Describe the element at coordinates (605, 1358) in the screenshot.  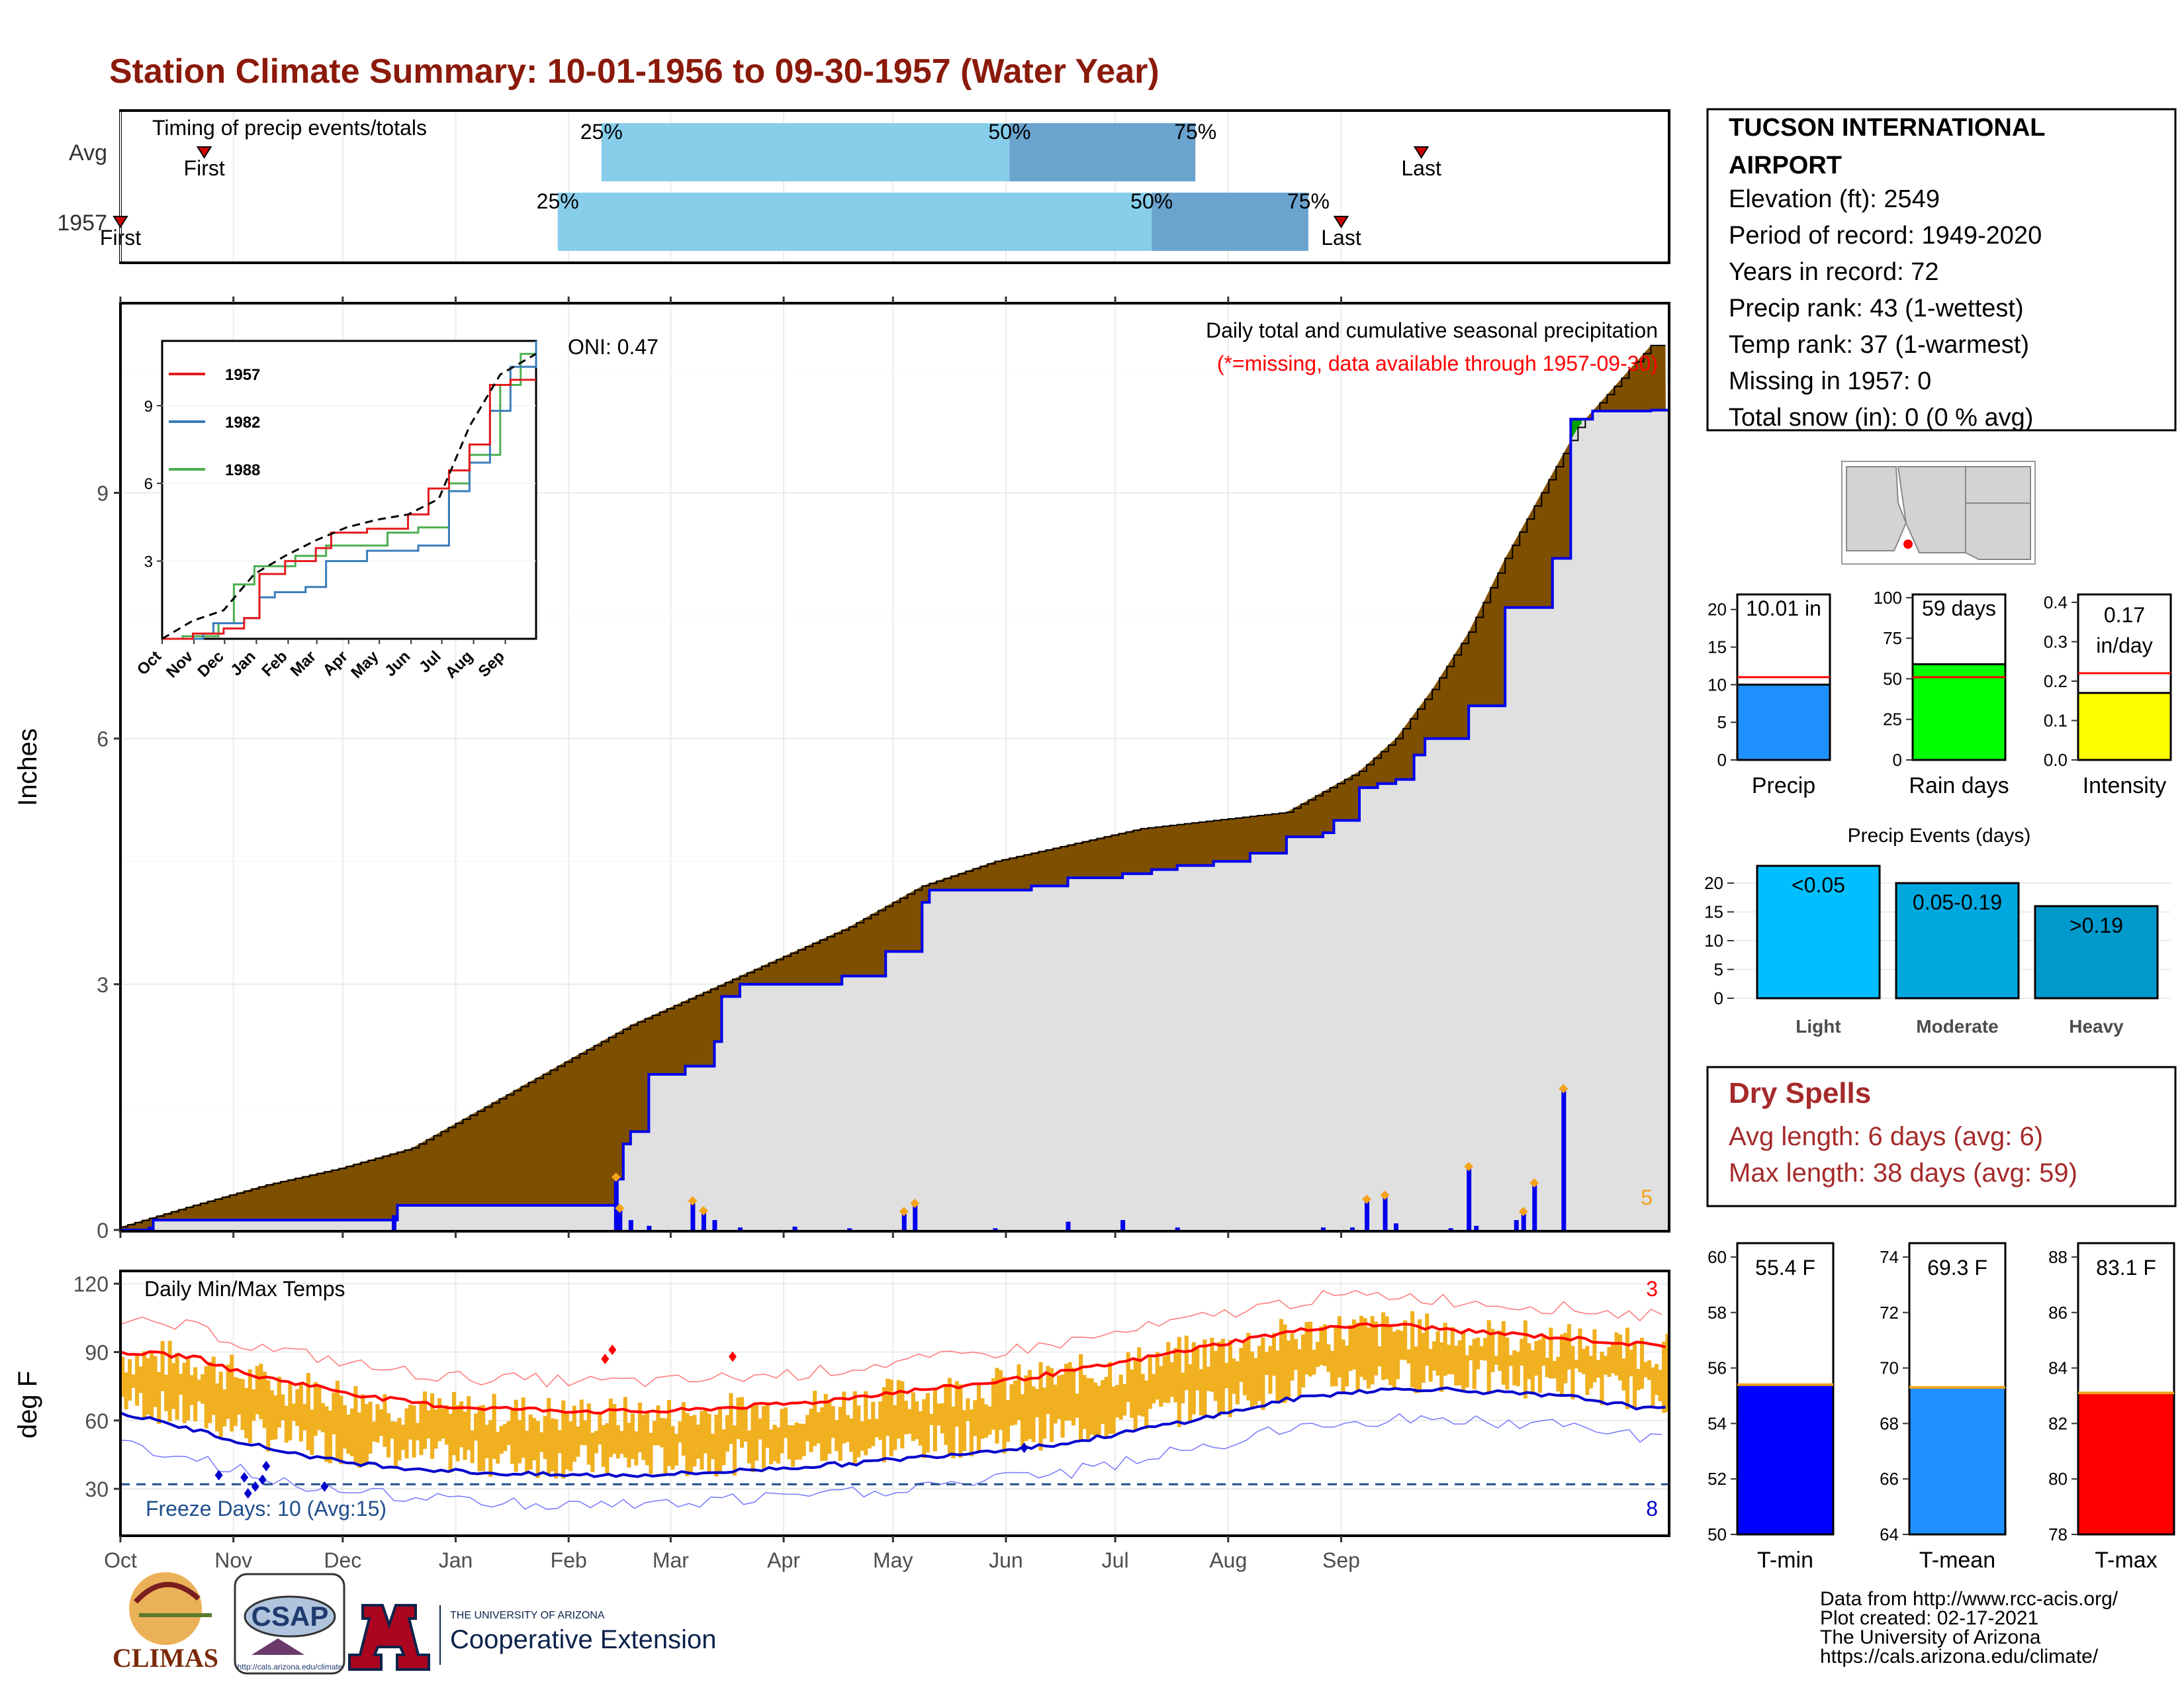
I see `record-high-marker` at that location.